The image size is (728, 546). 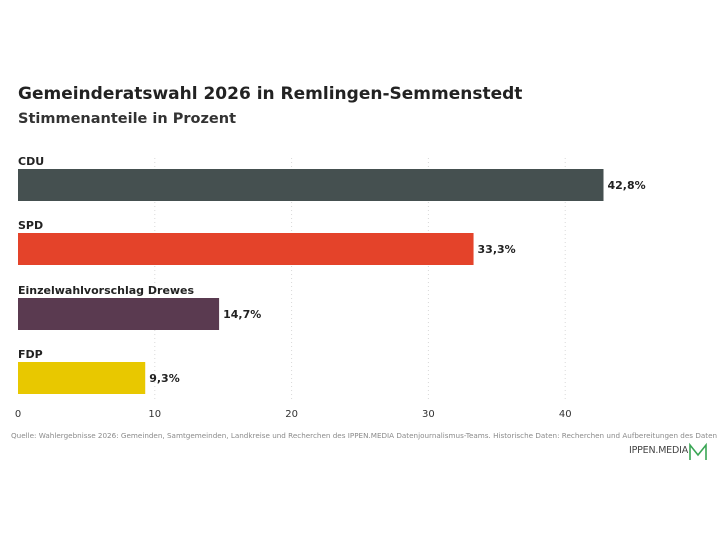 What do you see at coordinates (154, 414) in the screenshot?
I see `x-tick-label-10: 10` at bounding box center [154, 414].